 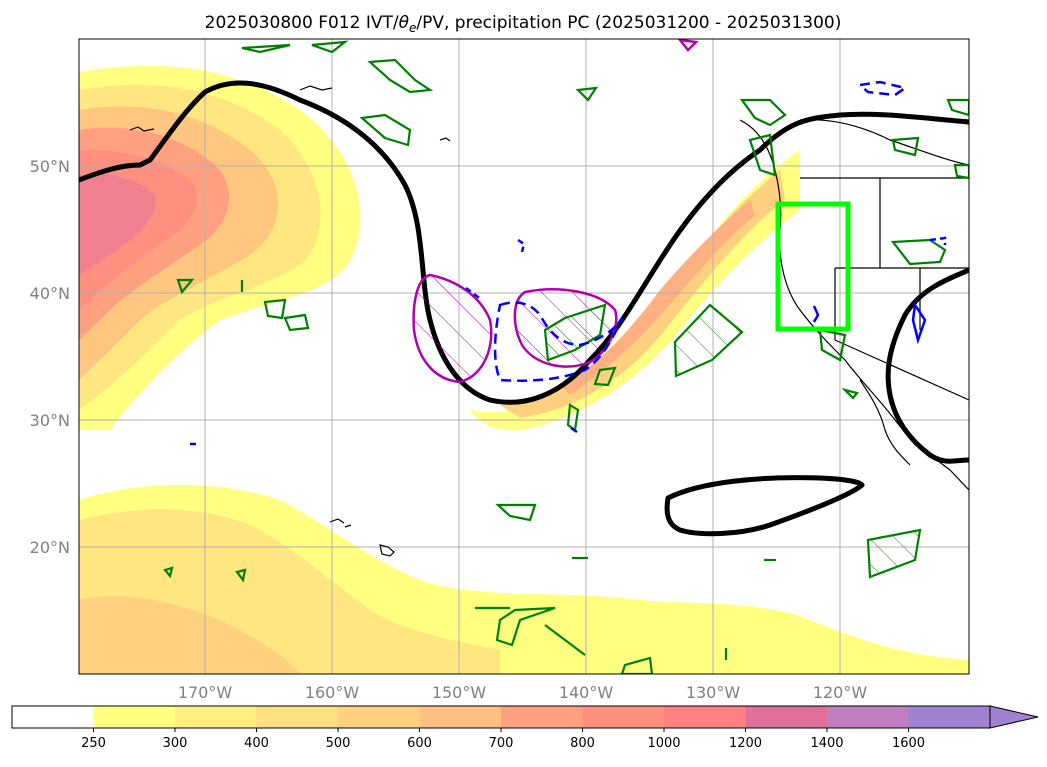 What do you see at coordinates (657, 297) in the screenshot?
I see `ivt-band-ar-high` at bounding box center [657, 297].